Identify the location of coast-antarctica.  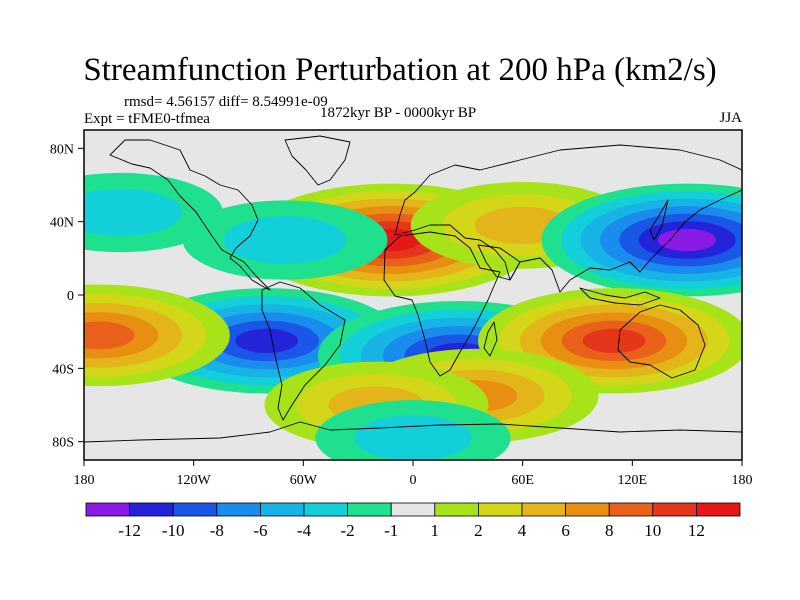
(413, 432).